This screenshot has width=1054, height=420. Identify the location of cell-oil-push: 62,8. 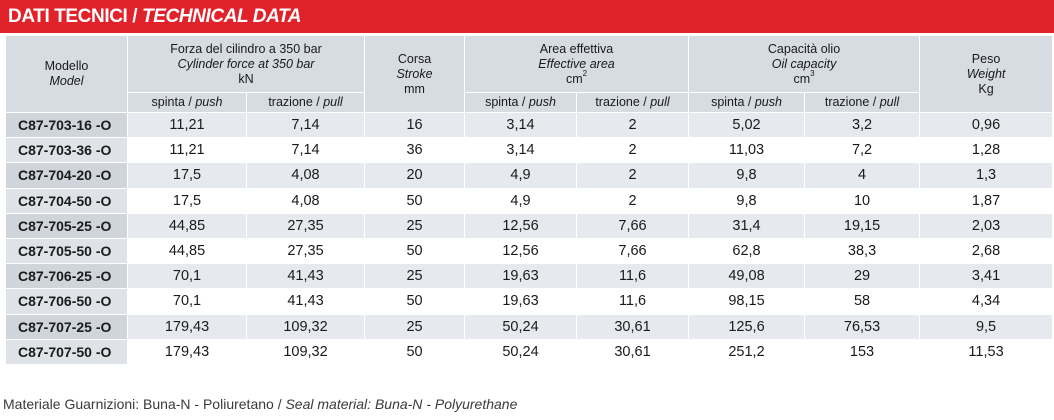
(747, 251).